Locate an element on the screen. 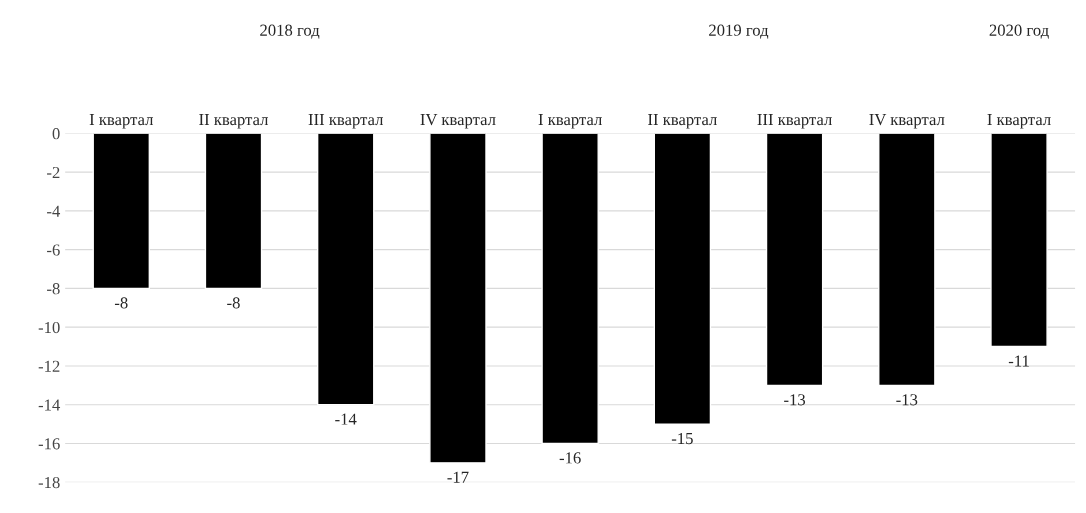 The height and width of the screenshot is (513, 1086). y-tick-label: -12 is located at coordinates (49, 366).